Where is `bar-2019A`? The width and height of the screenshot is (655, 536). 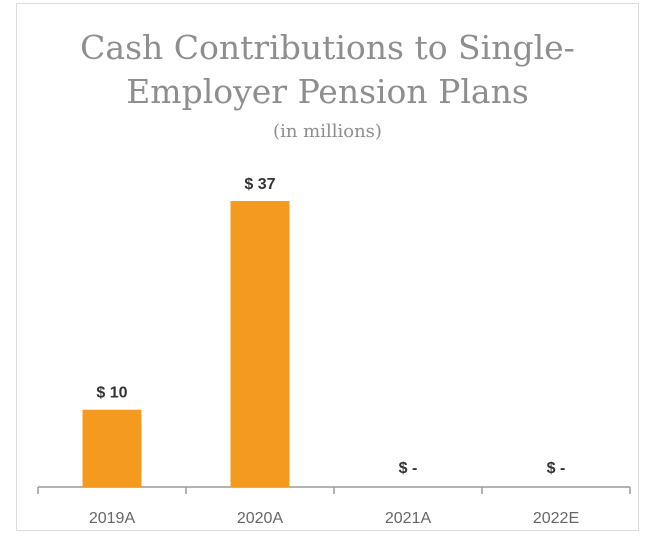 bar-2019A is located at coordinates (112, 448).